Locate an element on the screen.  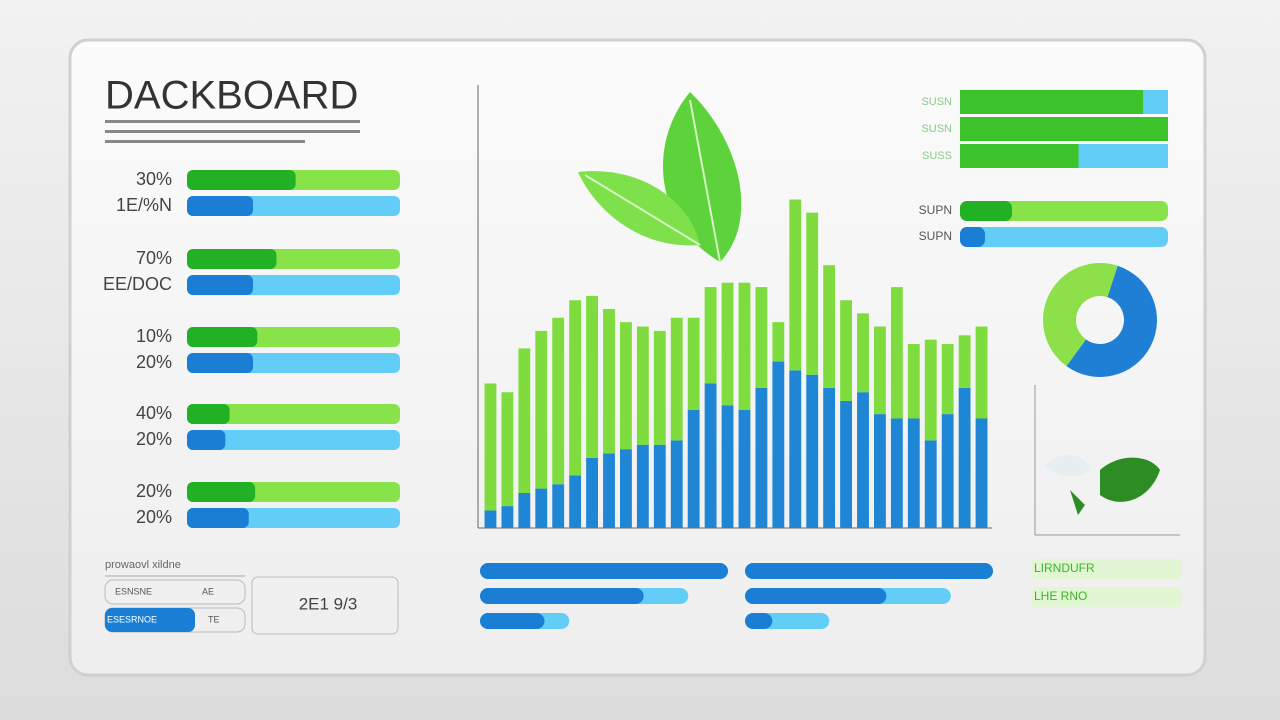
field-label: ESNSNE is located at coordinates (133, 591).